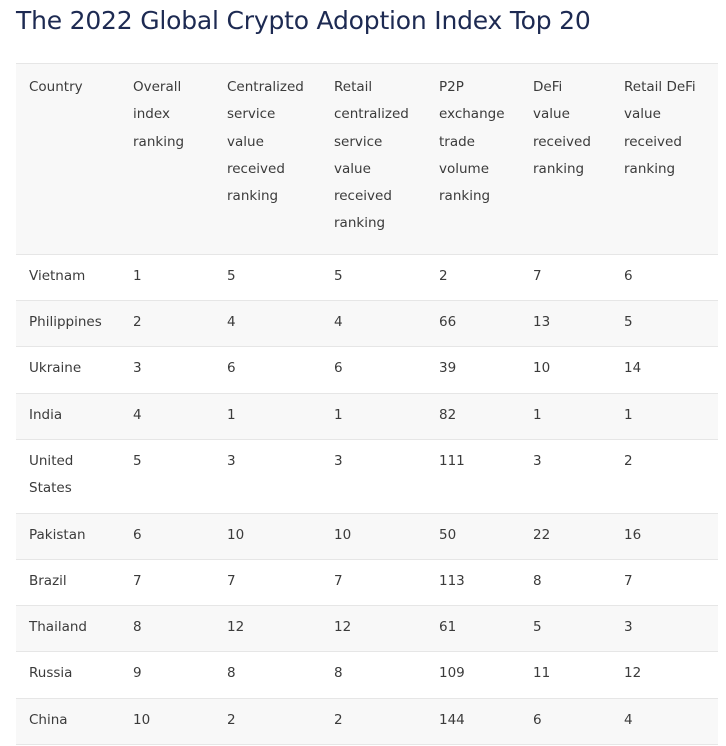 Image resolution: width=726 pixels, height=746 pixels. What do you see at coordinates (565, 159) in the screenshot?
I see `column-header: DeFi value received ranking` at bounding box center [565, 159].